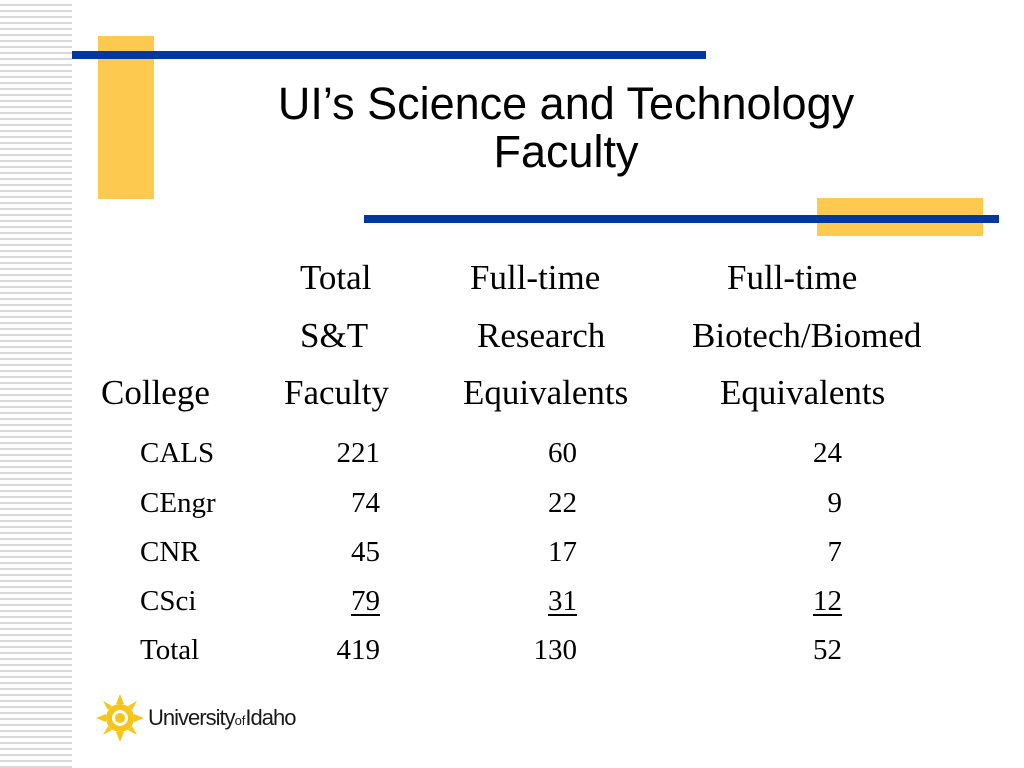 This screenshot has height=768, width=1024. Describe the element at coordinates (562, 503) in the screenshot. I see `row-cengr-research: 22` at that location.